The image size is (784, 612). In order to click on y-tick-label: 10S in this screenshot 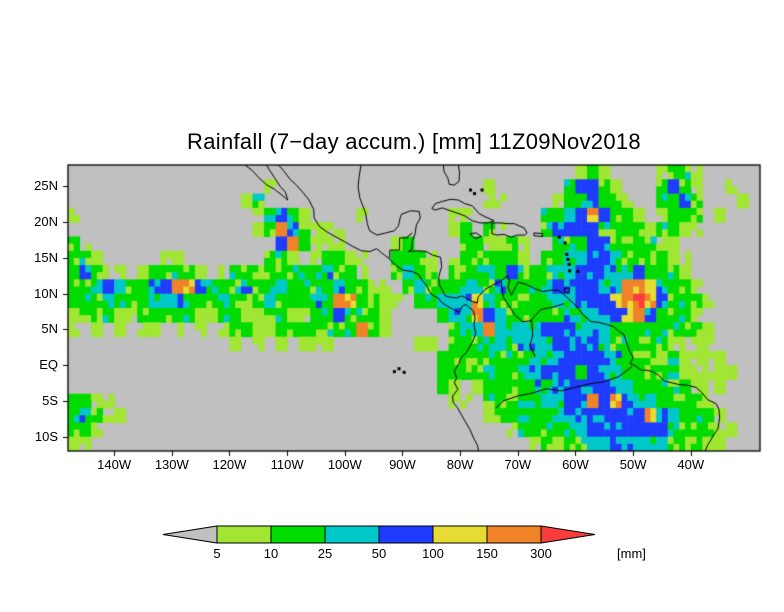, I will do `click(46, 436)`.